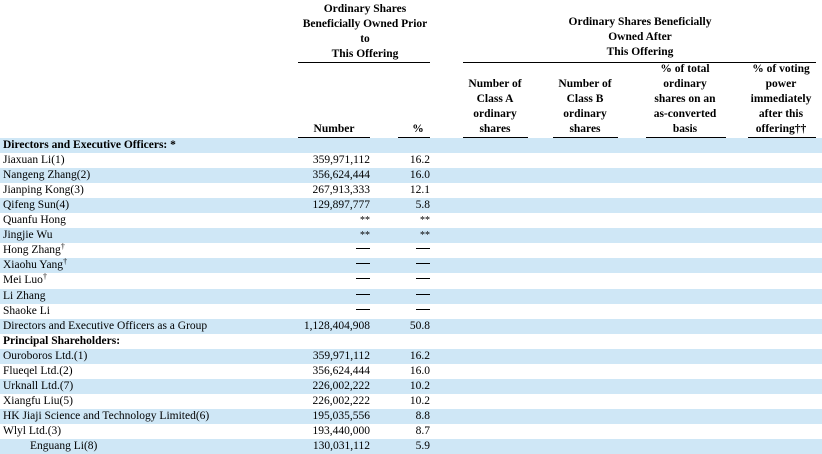 This screenshot has height=454, width=822. What do you see at coordinates (341, 446) in the screenshot?
I see `number-value: 130,031,112` at bounding box center [341, 446].